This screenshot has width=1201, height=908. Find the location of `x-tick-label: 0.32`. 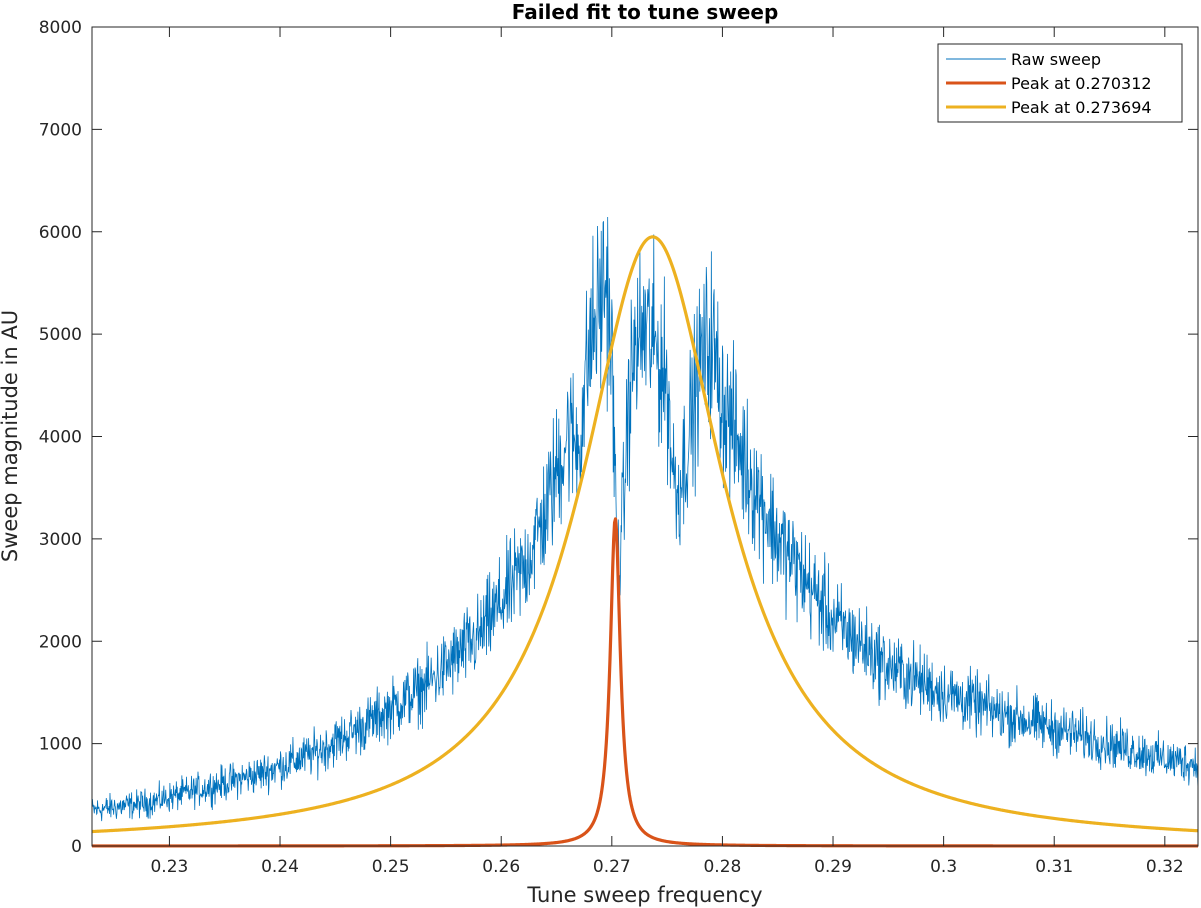

x-tick-label: 0.32 is located at coordinates (1165, 867).